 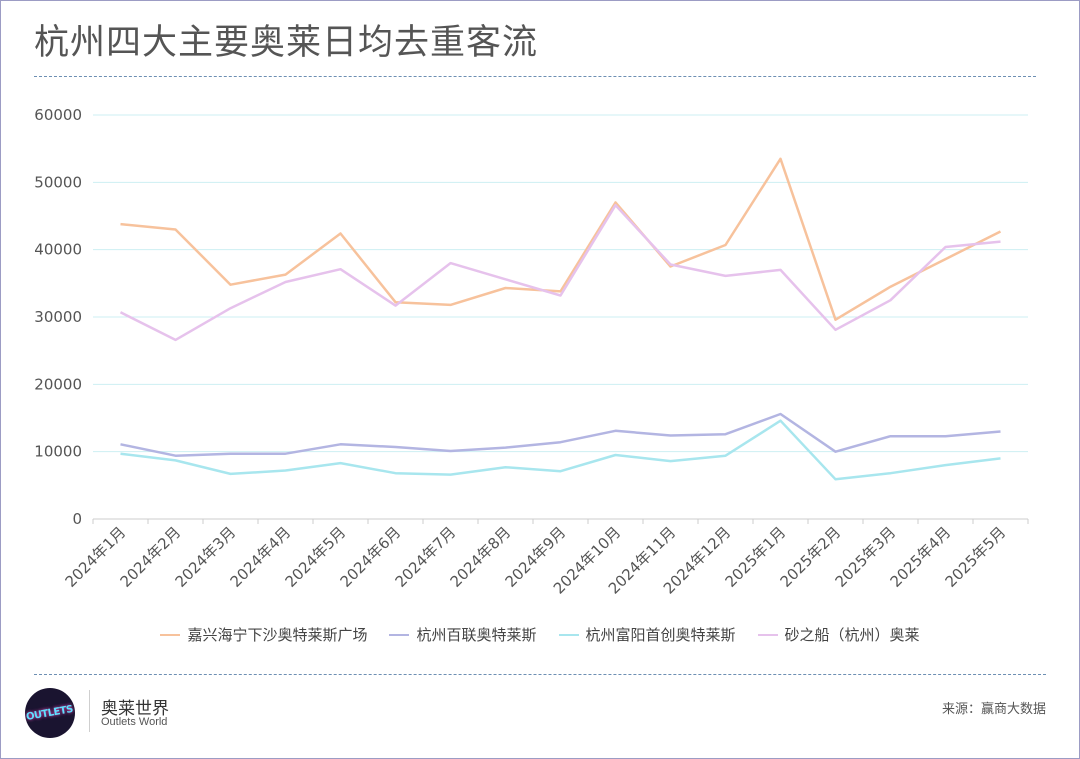 What do you see at coordinates (277, 635) in the screenshot?
I see `legend-label: 嘉兴海宁下沙奥特莱斯广场` at bounding box center [277, 635].